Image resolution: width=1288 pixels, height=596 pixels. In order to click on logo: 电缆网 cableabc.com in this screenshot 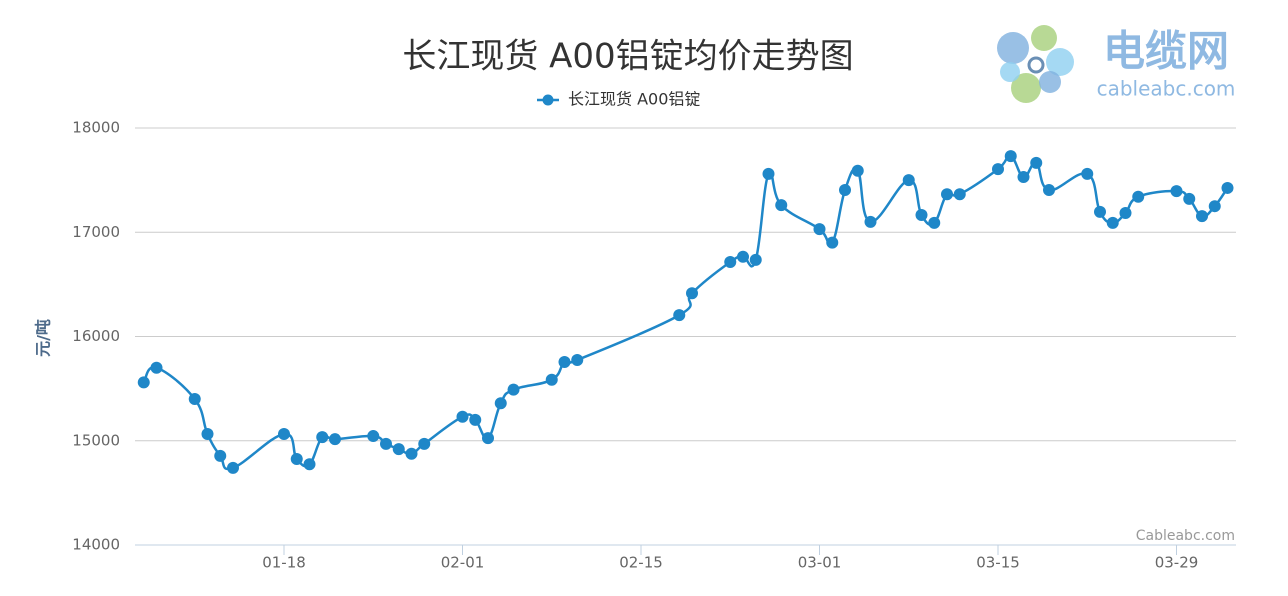, I will do `click(1116, 64)`.